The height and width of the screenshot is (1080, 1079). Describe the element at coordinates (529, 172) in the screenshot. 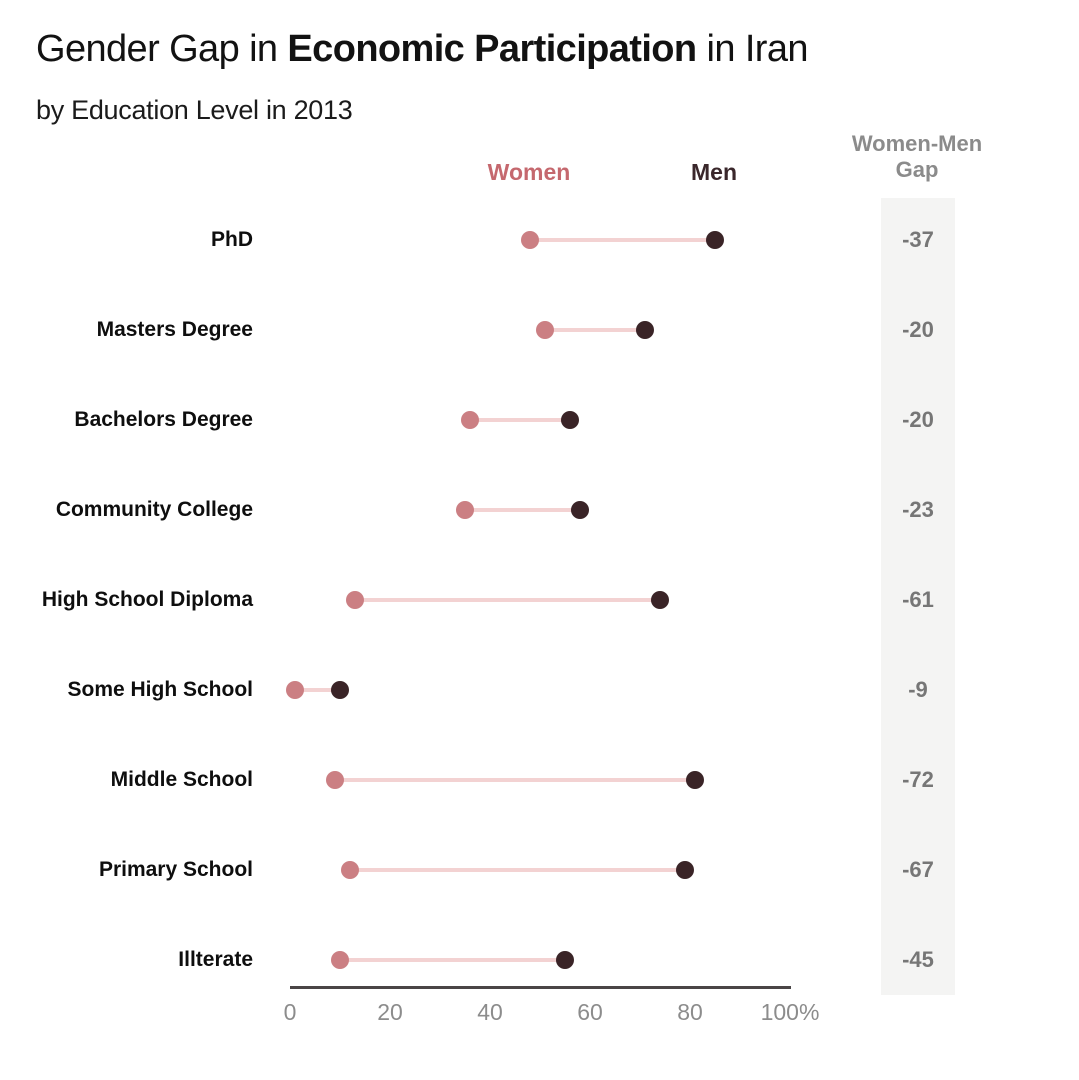

I see `legend-women-label: Women` at that location.